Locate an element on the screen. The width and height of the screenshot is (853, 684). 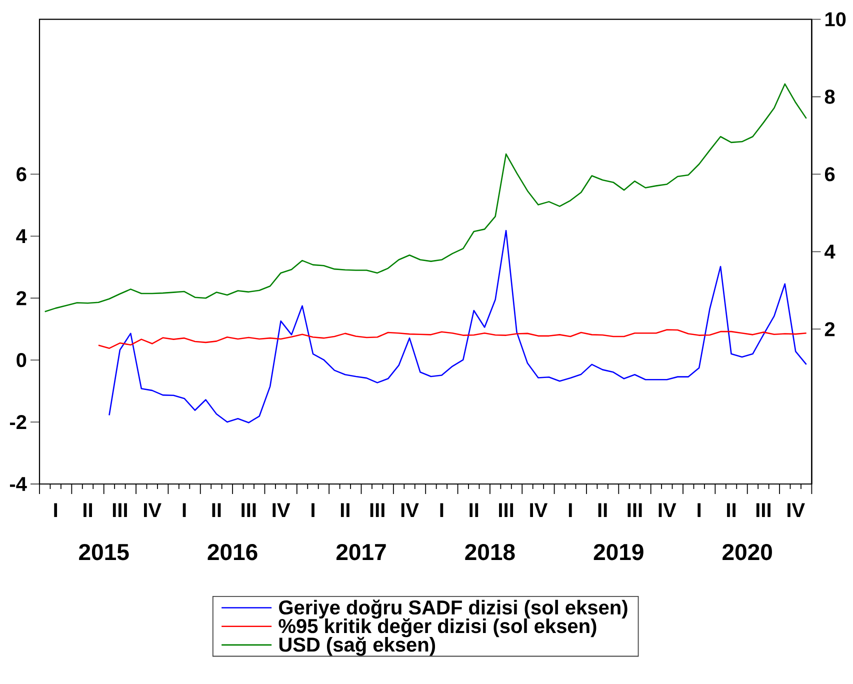
y-tick-label: 4 is located at coordinates (21, 236).